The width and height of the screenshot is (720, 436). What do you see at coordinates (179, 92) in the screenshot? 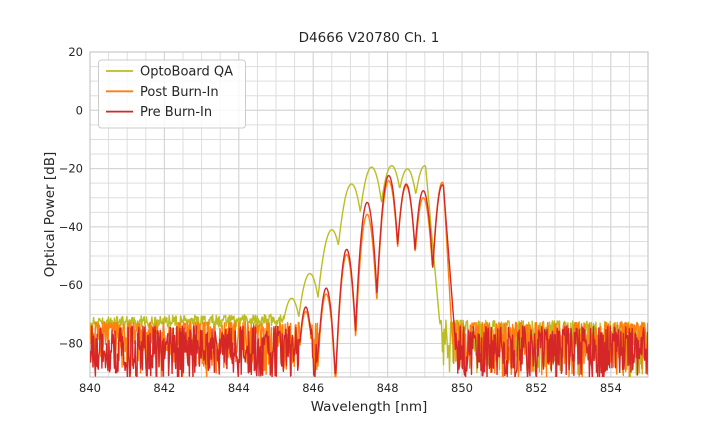
I see `legend-label: Post Burn-In` at bounding box center [179, 92].